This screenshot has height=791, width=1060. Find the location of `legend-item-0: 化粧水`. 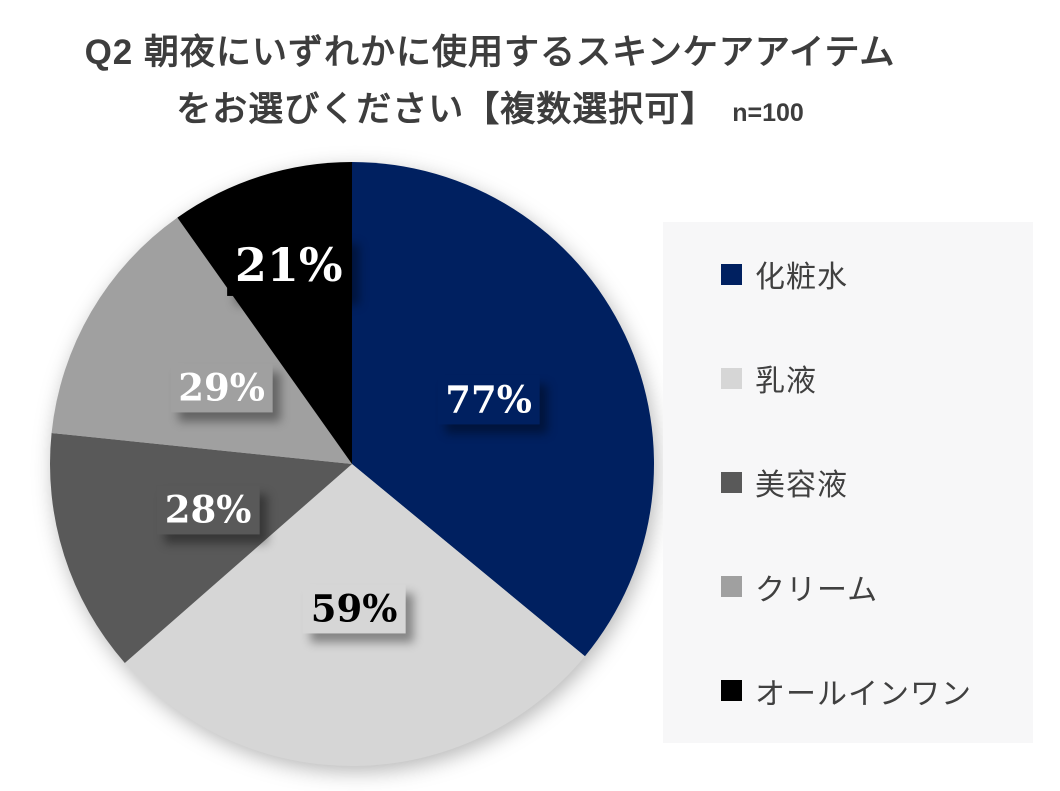

legend-item-0: 化粧水 is located at coordinates (877, 274).